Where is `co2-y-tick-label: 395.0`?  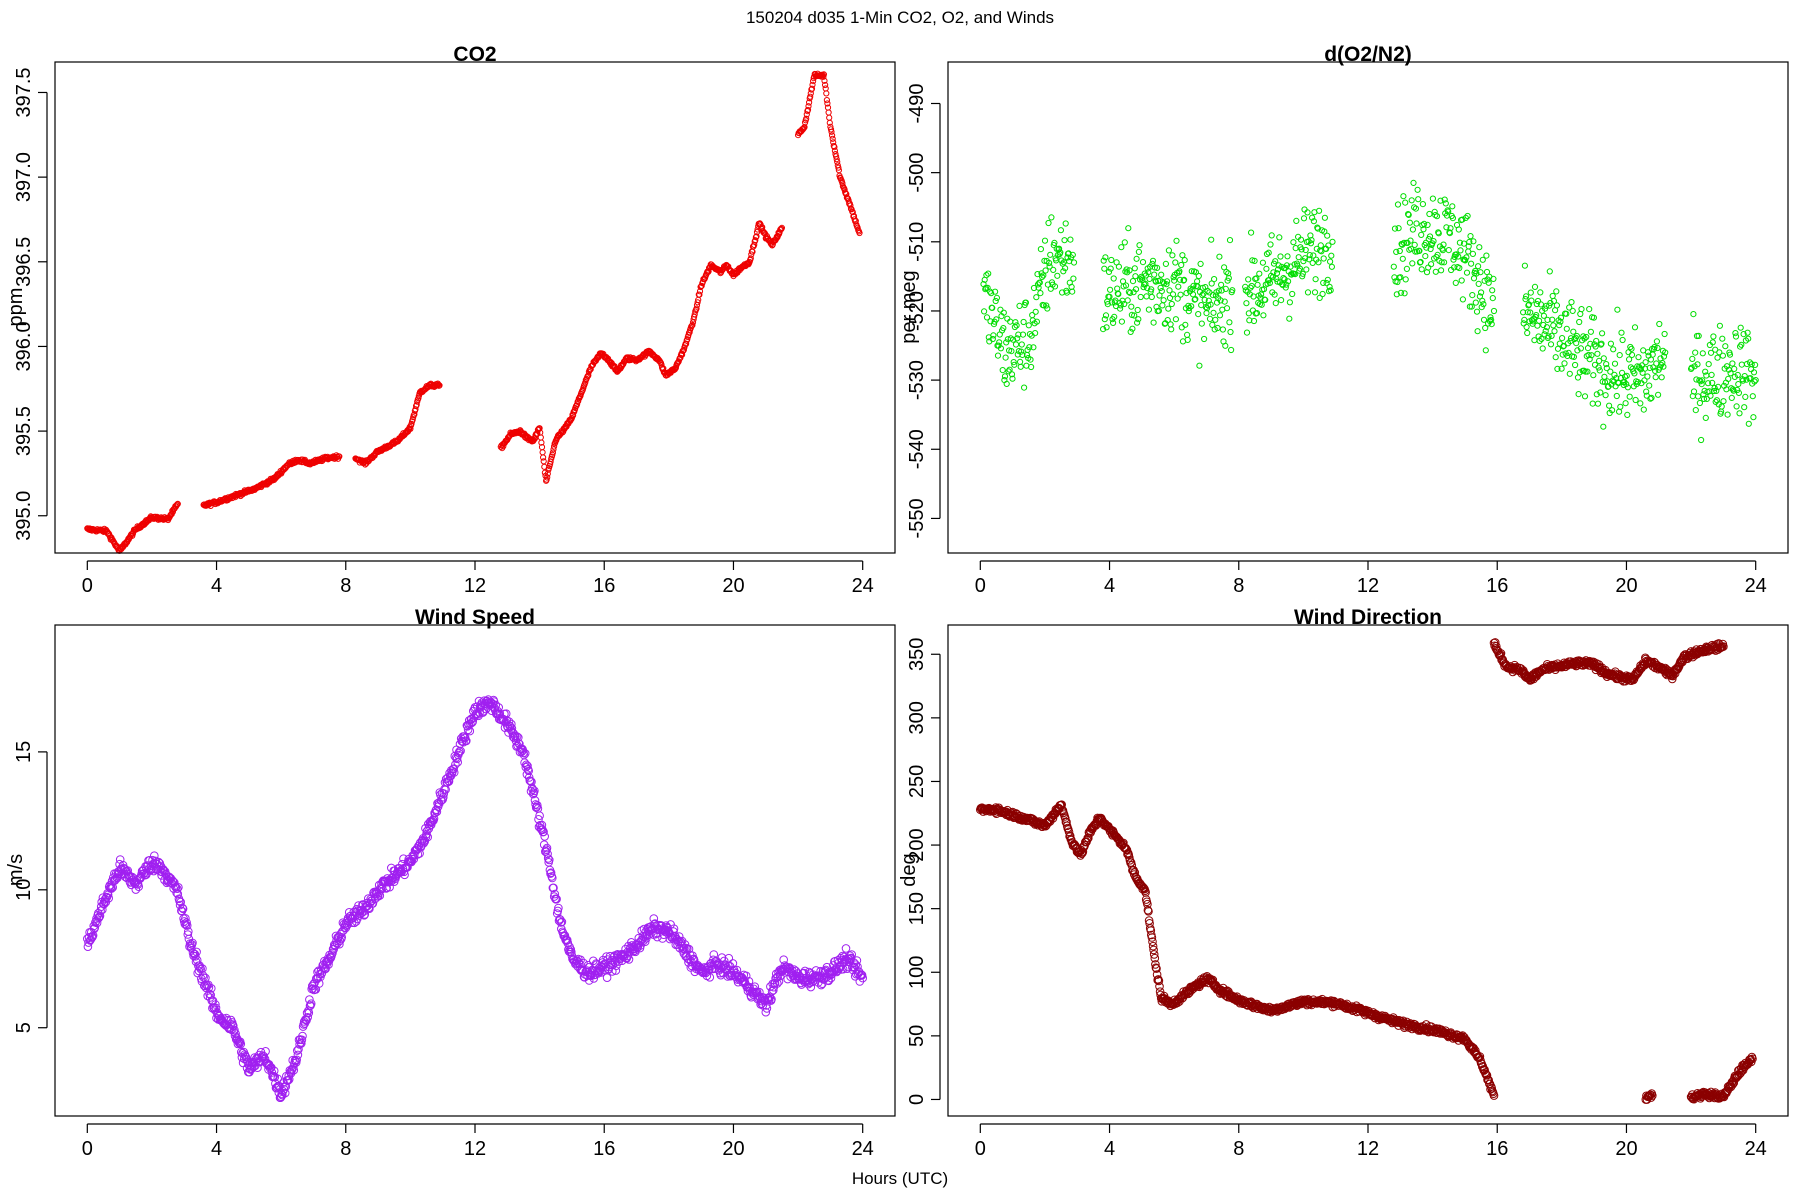
co2-y-tick-label: 395.0 is located at coordinates (24, 516).